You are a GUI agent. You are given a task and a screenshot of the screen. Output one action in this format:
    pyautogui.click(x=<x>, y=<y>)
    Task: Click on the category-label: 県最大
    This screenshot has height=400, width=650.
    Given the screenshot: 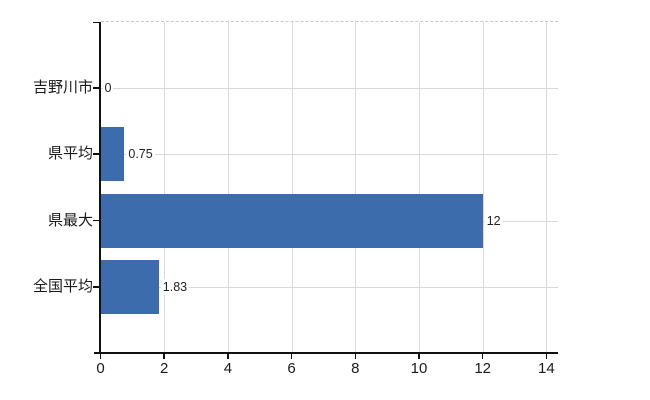 What is the action you would take?
    pyautogui.click(x=70, y=220)
    